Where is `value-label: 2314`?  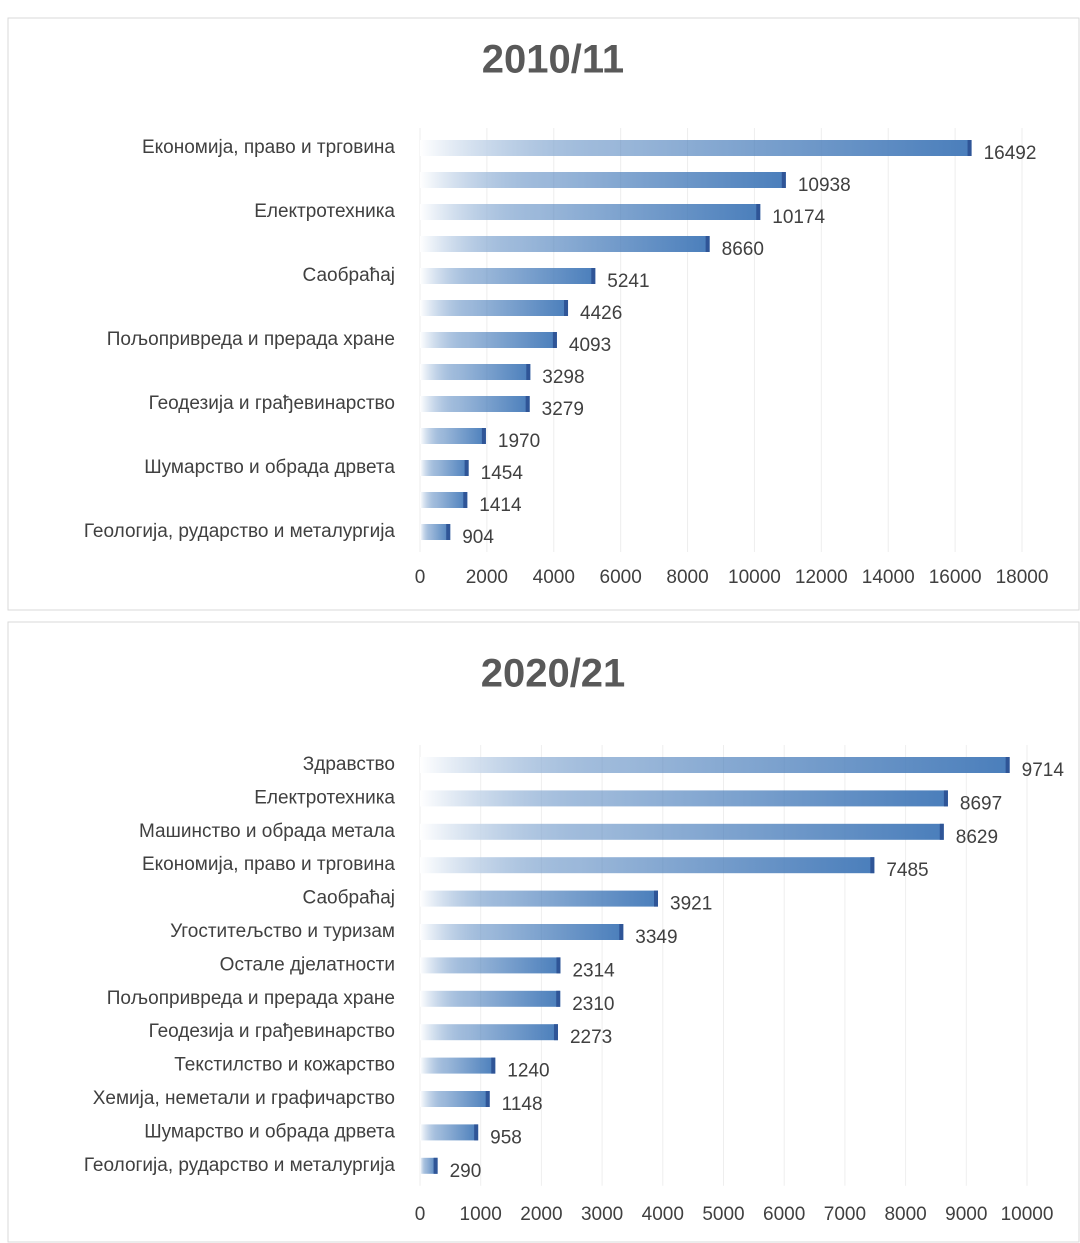 value-label: 2314 is located at coordinates (593, 970).